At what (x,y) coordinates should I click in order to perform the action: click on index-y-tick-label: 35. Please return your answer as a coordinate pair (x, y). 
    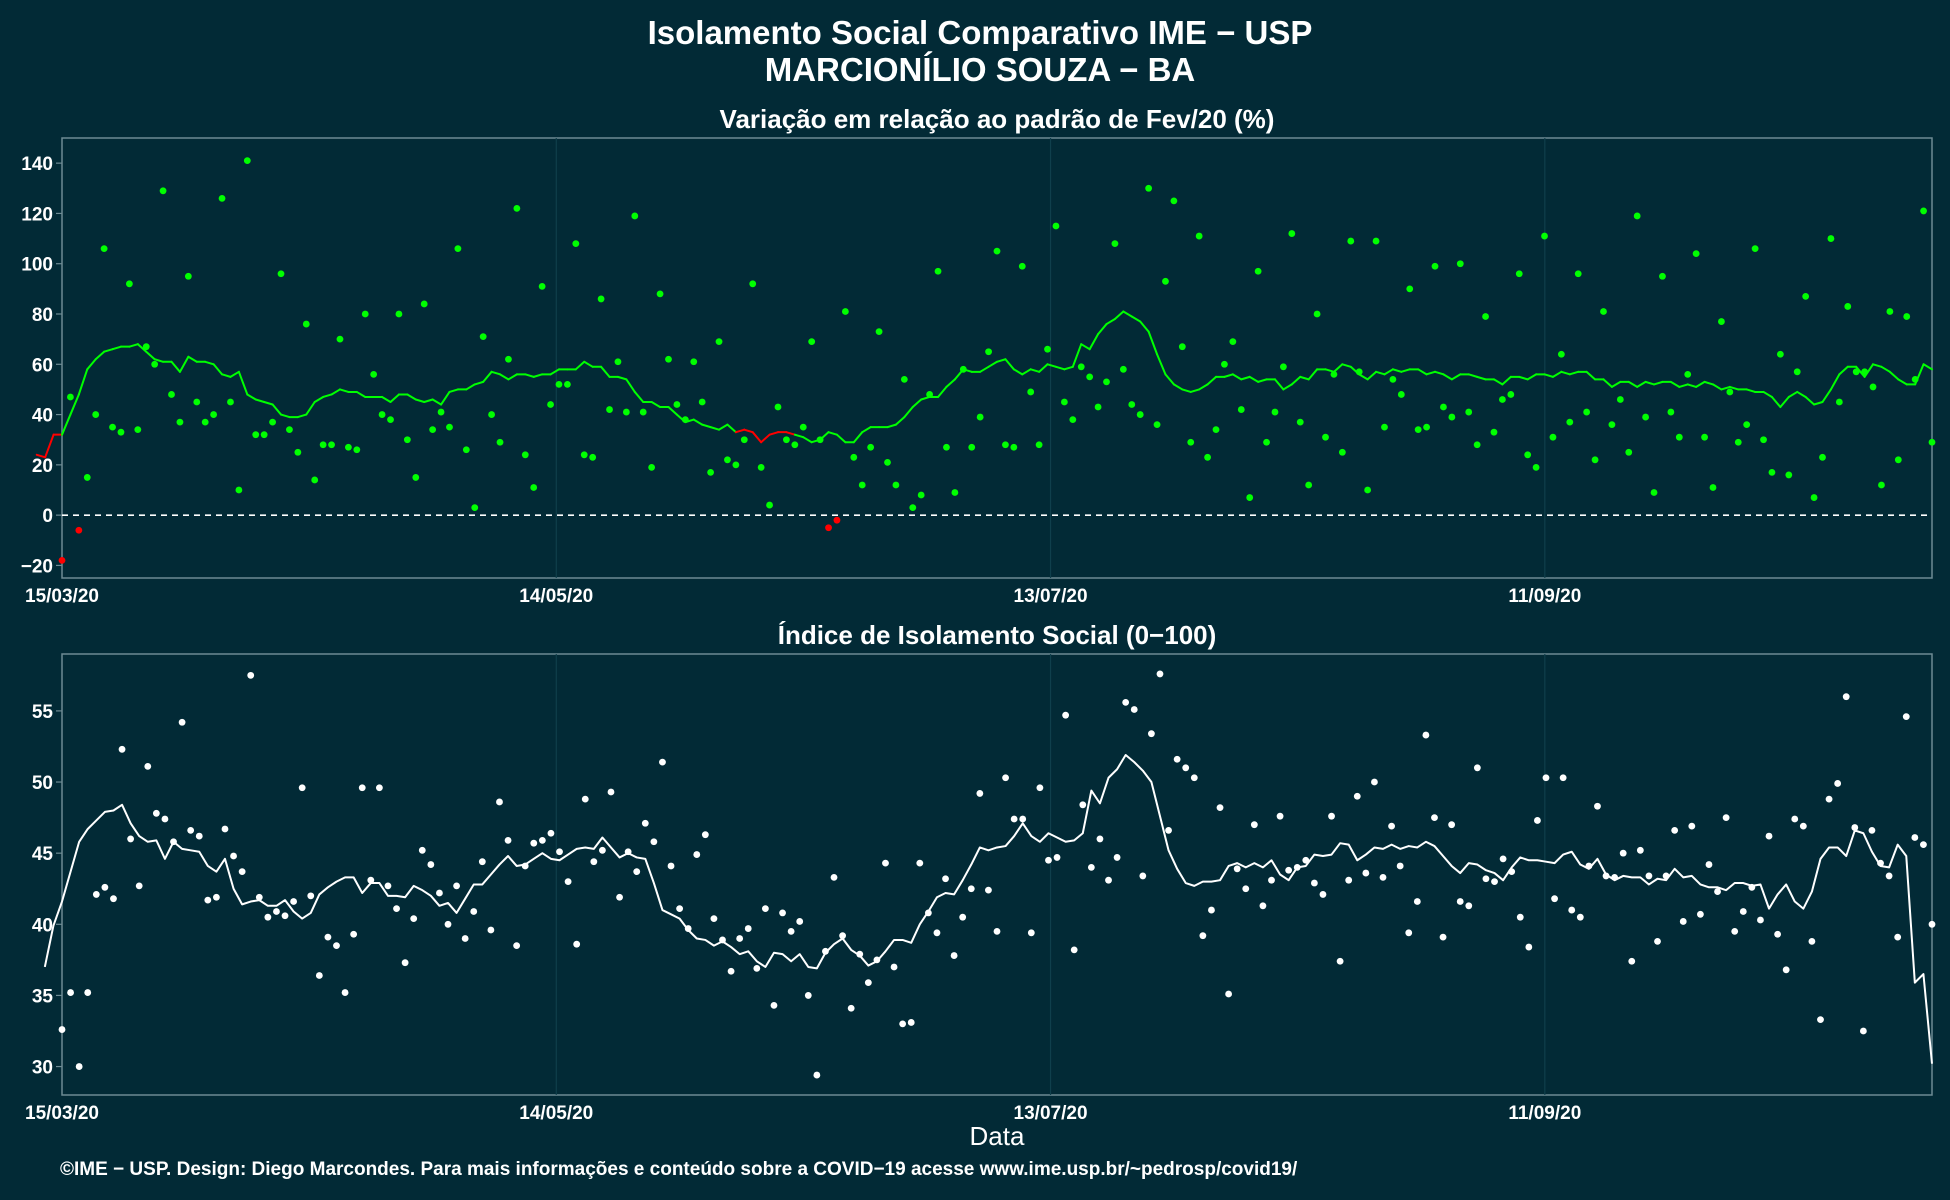
    Looking at the image, I should click on (43, 996).